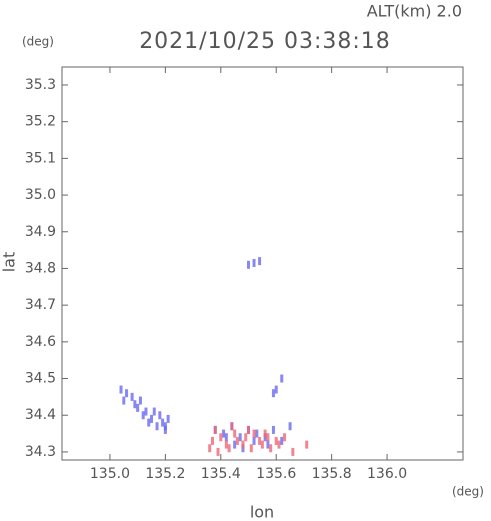  What do you see at coordinates (276, 474) in the screenshot?
I see `x-tick-label: 135.6` at bounding box center [276, 474].